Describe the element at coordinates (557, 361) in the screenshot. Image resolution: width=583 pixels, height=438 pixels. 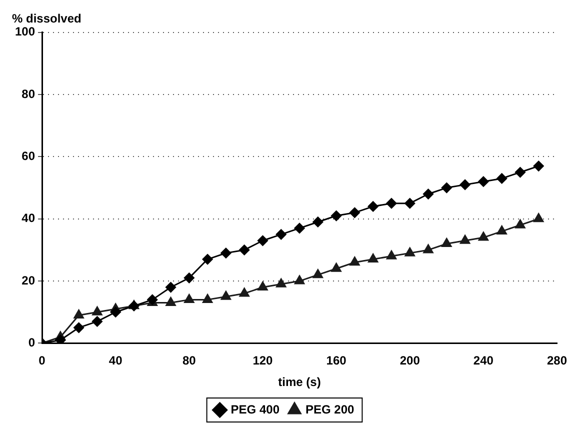
I see `x-tick-label: 280` at that location.